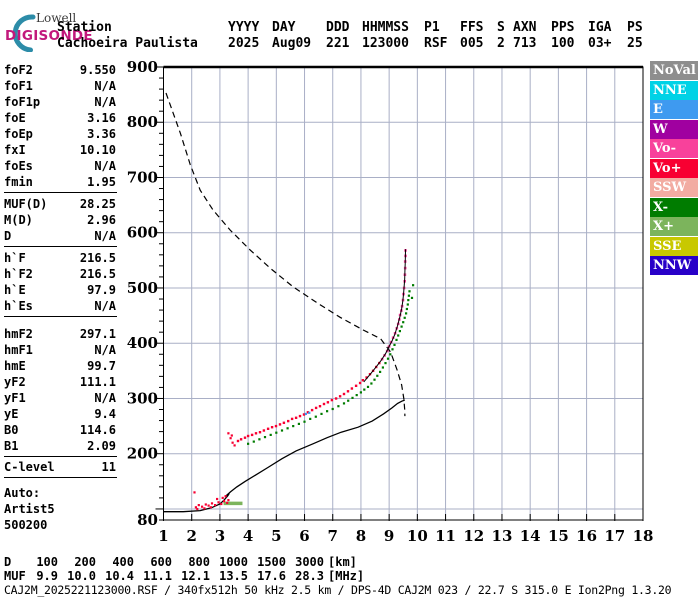  Describe the element at coordinates (674, 207) in the screenshot. I see `legend-item-x: X-` at that location.